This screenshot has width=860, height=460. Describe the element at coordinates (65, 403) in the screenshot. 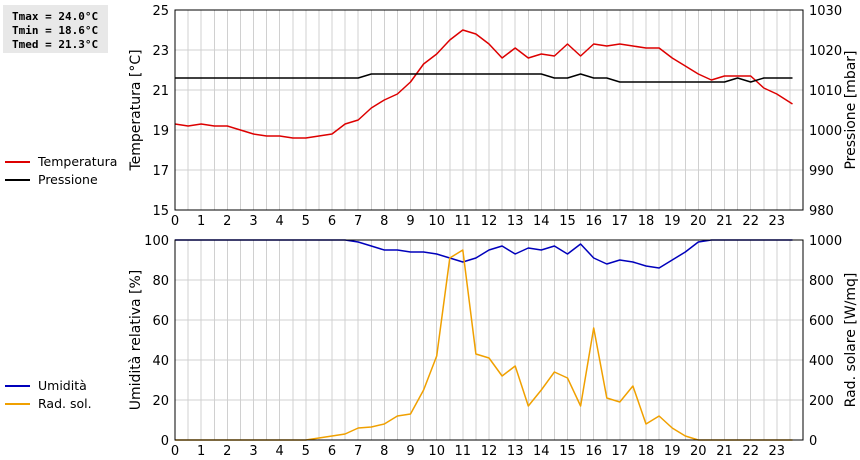

I see `legend-label: Rad. sol.` at that location.